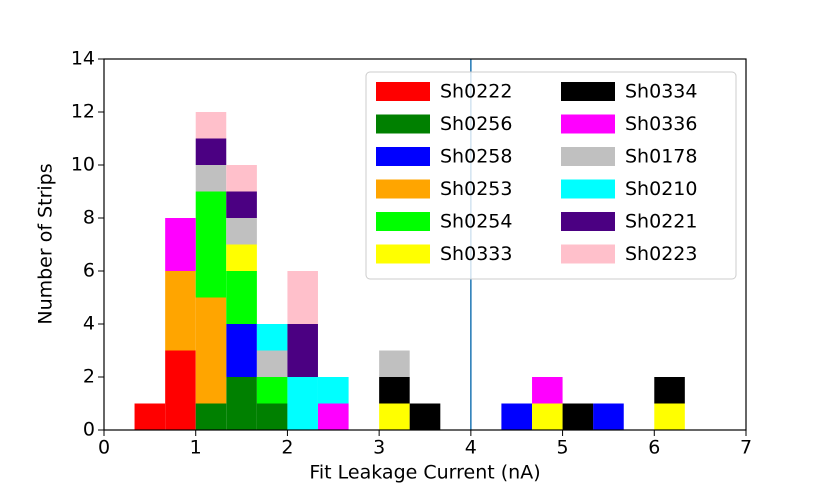  What do you see at coordinates (661, 157) in the screenshot?
I see `legend-label: Sh0178` at bounding box center [661, 157].